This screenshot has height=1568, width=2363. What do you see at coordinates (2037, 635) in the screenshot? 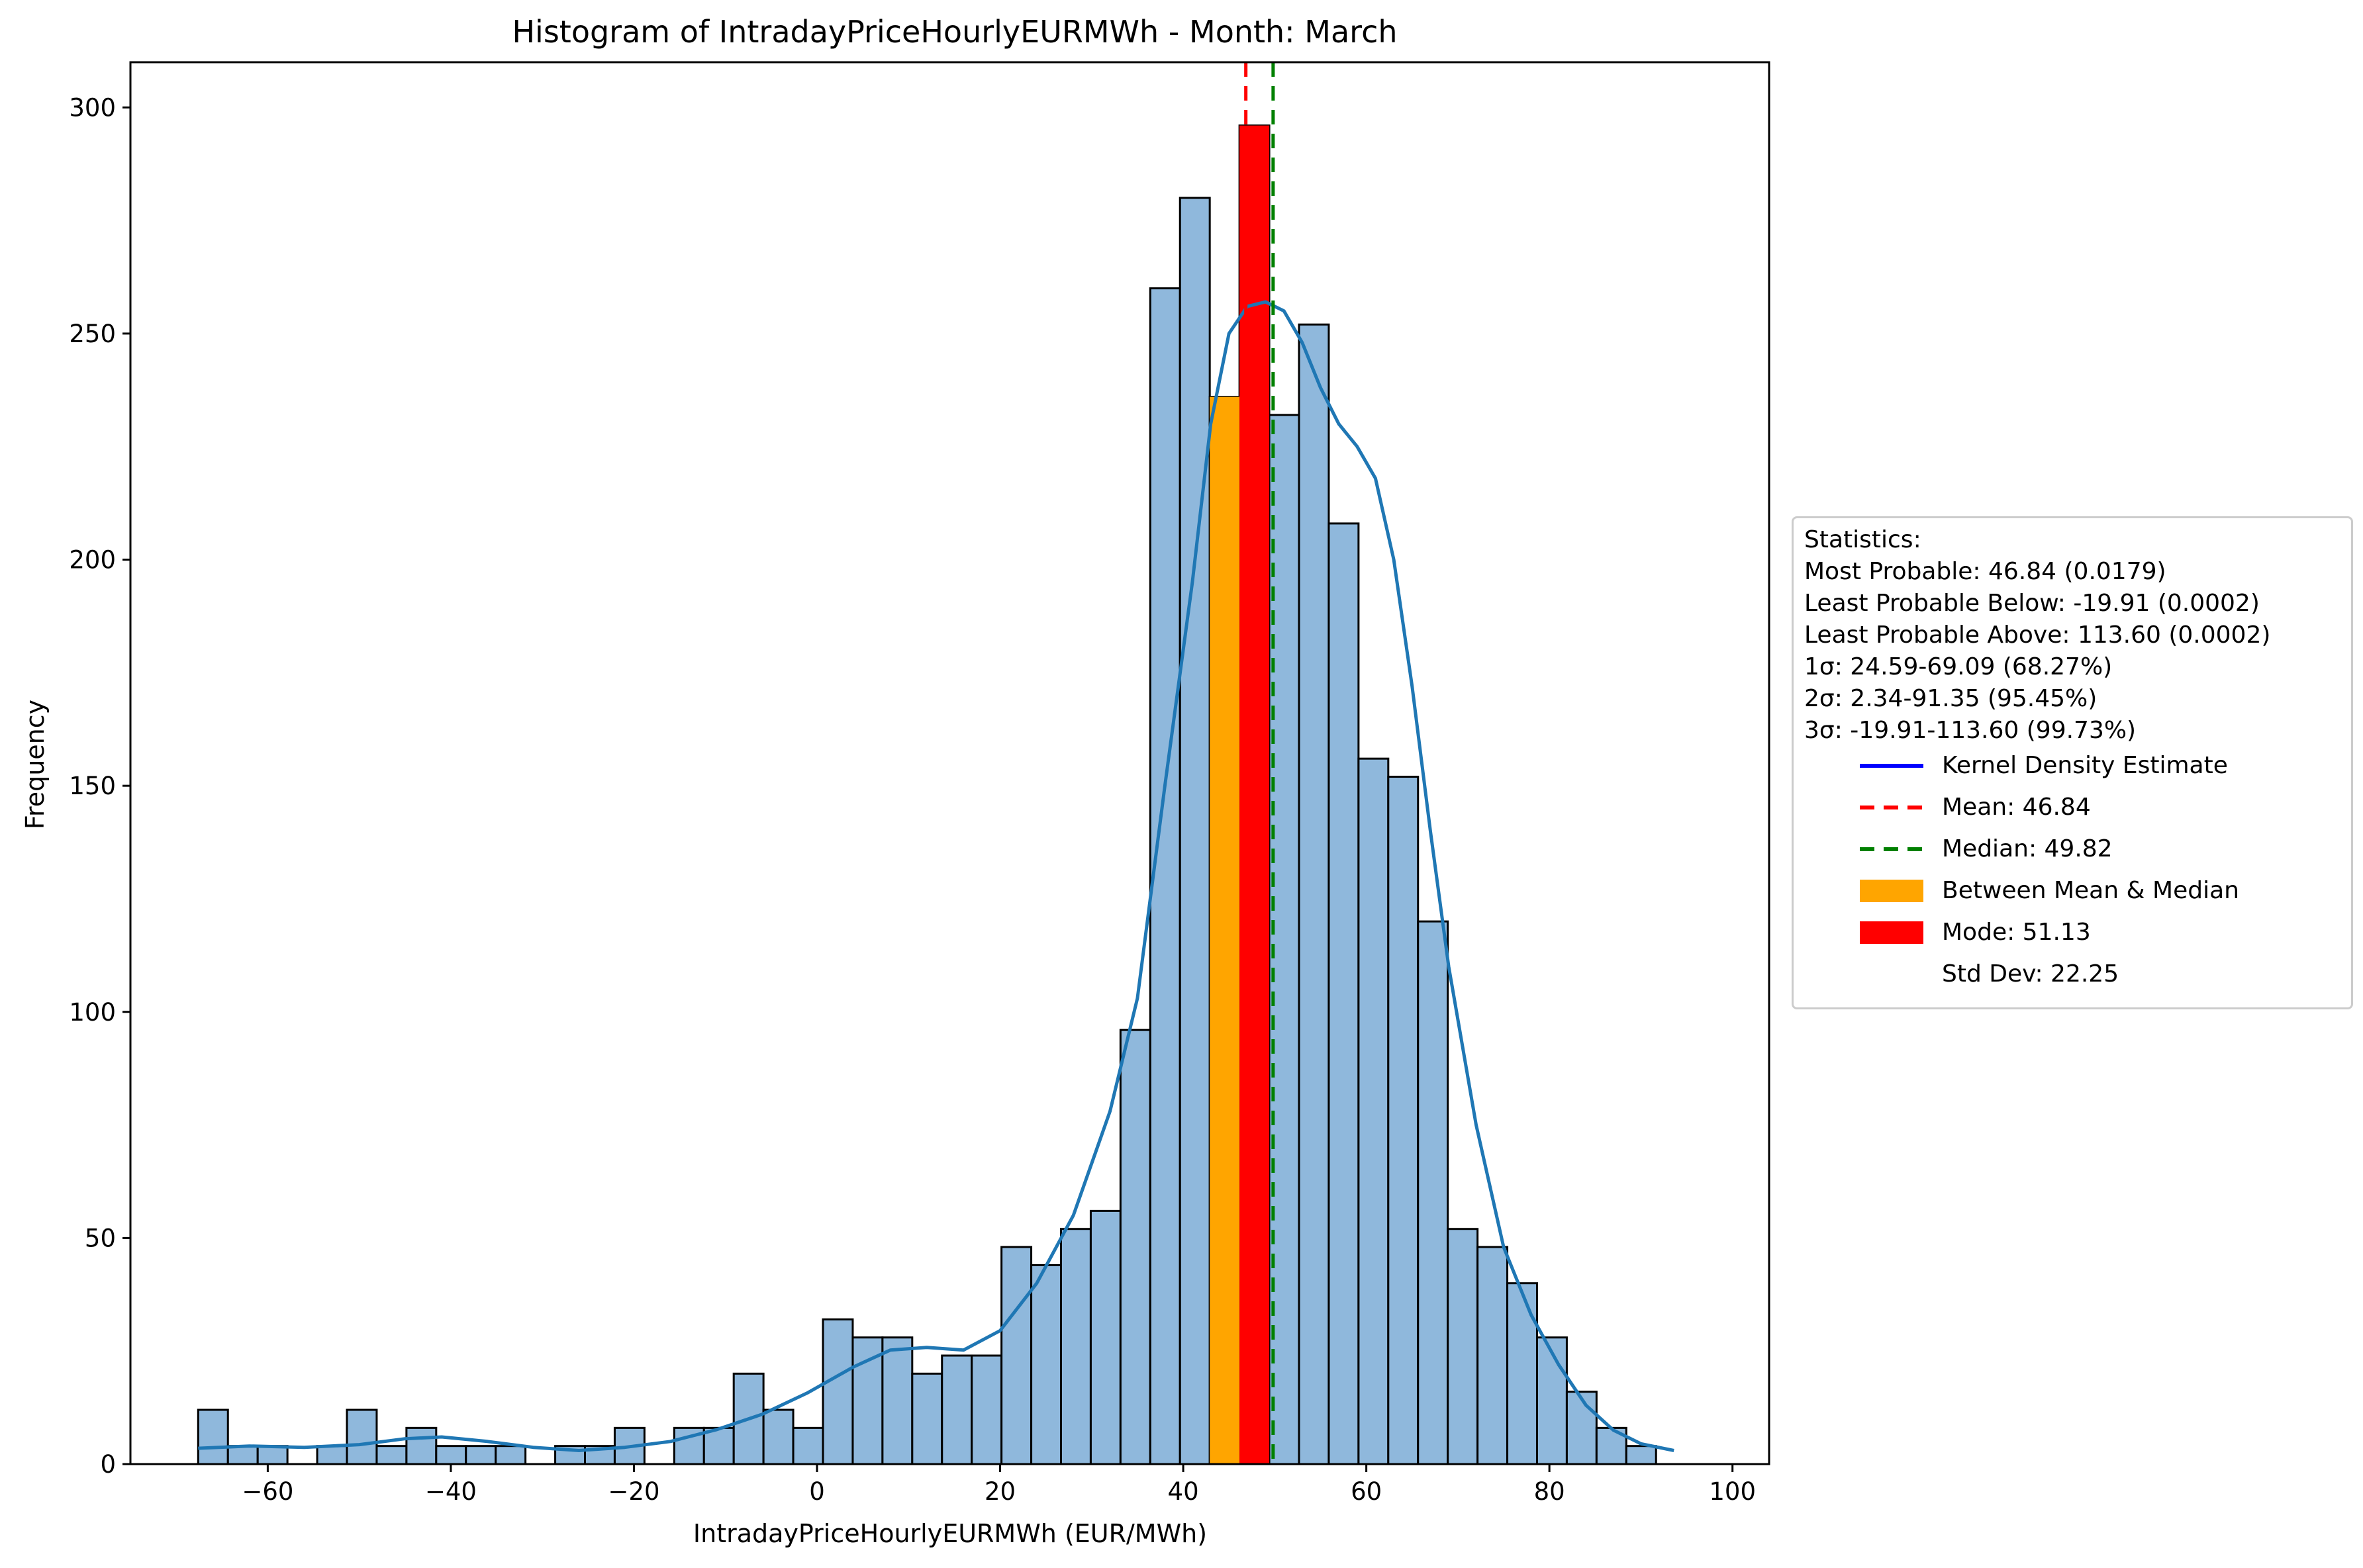
I see `stat-least-probable-above: Least Probable Above: 113.60 (0.0002)` at bounding box center [2037, 635].